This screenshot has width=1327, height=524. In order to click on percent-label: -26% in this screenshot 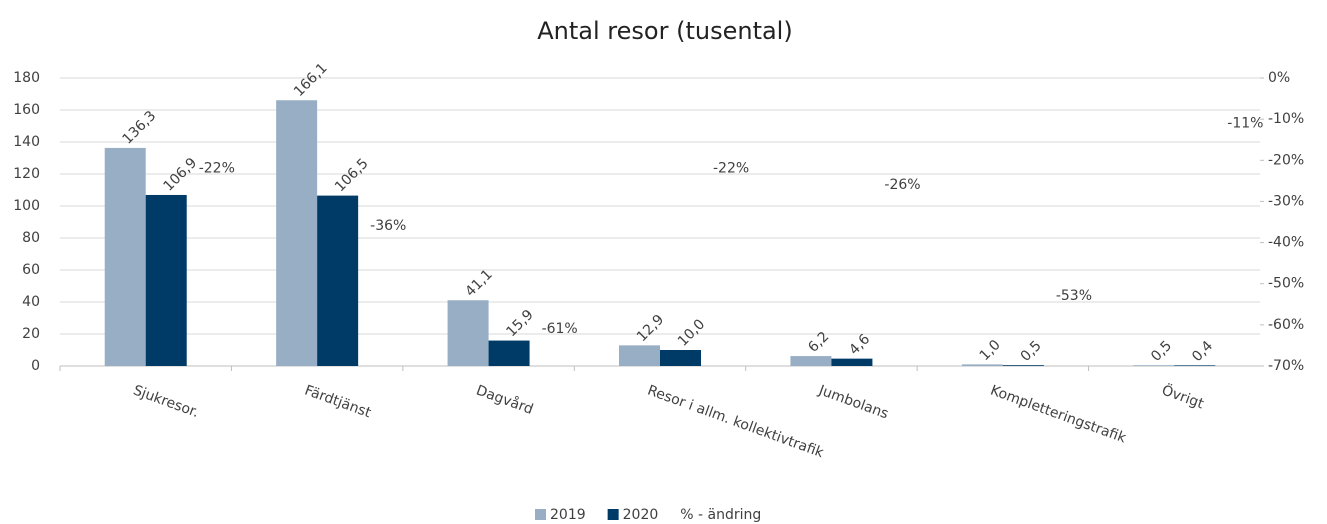, I will do `click(902, 185)`.